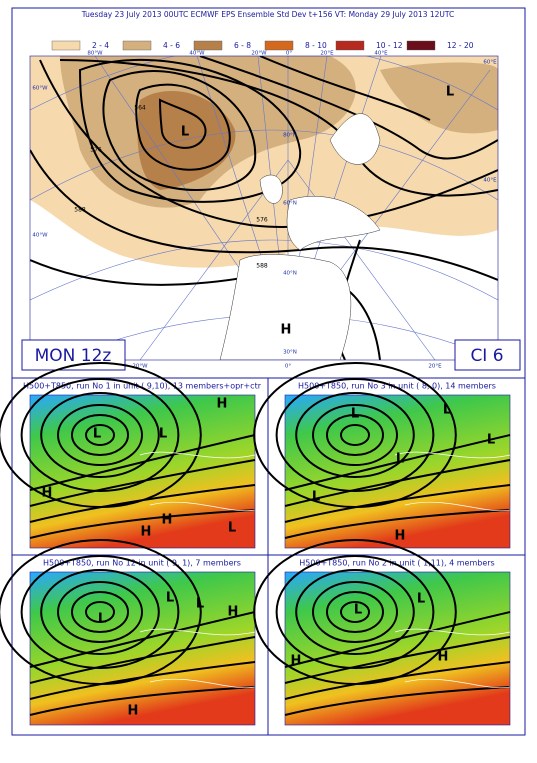 This screenshot has height=763, width=537. What do you see at coordinates (290, 274) in the screenshot?
I see `grid-label: 40°N` at bounding box center [290, 274].